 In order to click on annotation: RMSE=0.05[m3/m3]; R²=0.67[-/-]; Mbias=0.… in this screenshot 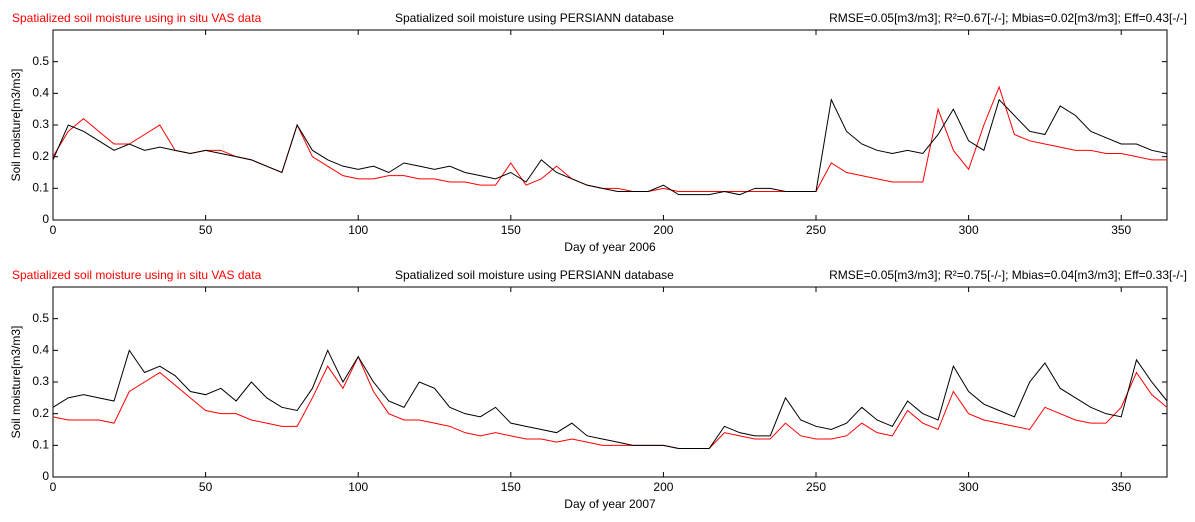, I will do `click(1008, 18)`.